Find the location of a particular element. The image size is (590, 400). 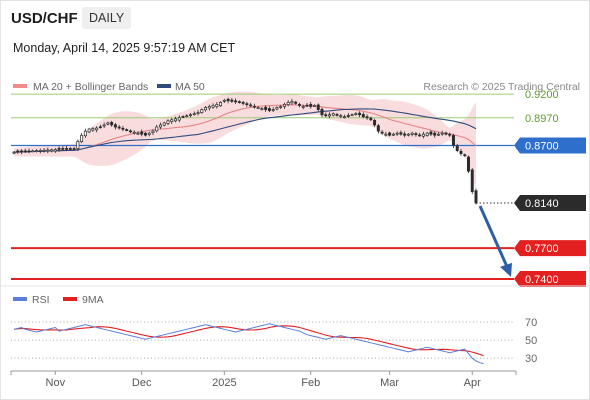

x-tick-label-3: Feb is located at coordinates (310, 383).